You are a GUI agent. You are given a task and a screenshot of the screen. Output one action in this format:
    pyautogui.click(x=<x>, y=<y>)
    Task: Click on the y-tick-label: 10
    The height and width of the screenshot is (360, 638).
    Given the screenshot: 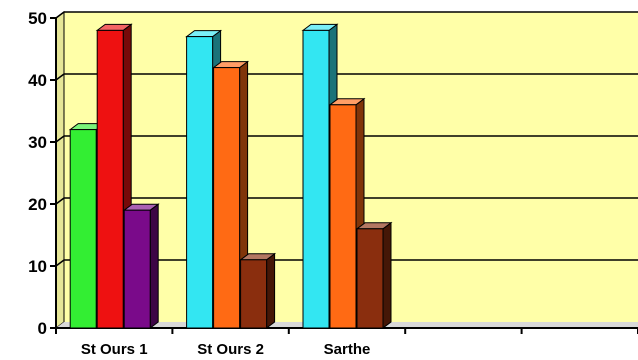 What is the action you would take?
    pyautogui.click(x=37, y=266)
    